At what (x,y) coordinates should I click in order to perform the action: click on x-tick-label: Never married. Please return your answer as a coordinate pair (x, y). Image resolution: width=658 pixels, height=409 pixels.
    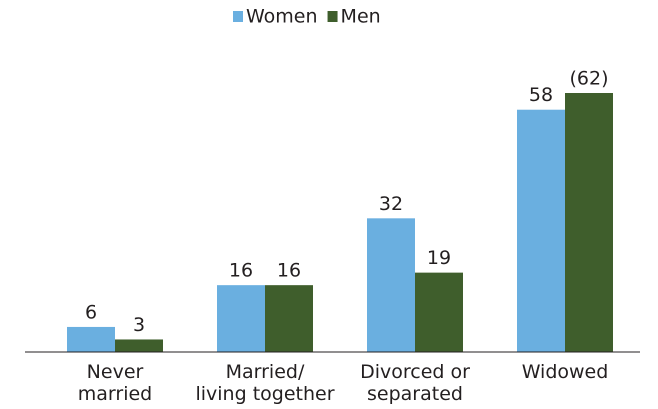
    Looking at the image, I should click on (115, 383).